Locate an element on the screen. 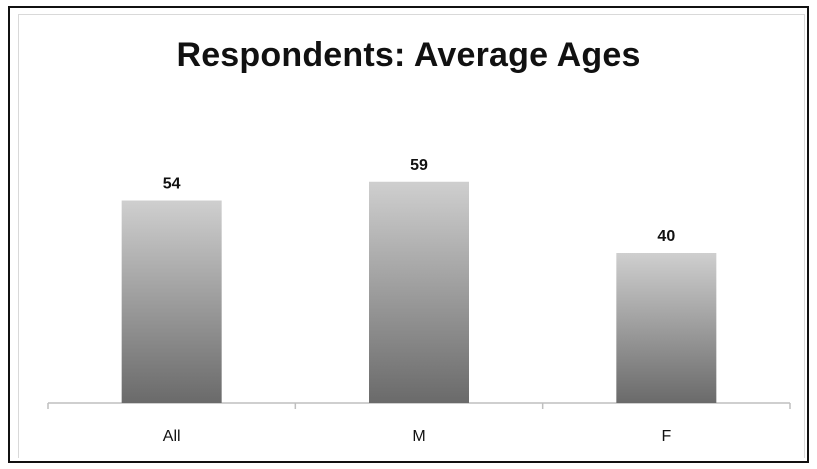  x-axis is located at coordinates (419, 405).